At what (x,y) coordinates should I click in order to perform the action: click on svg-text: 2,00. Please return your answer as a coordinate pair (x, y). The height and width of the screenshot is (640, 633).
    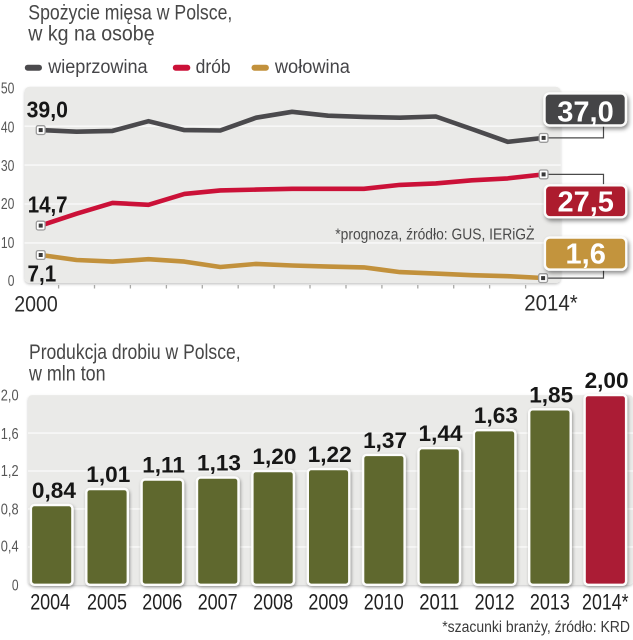
    Looking at the image, I should click on (607, 380).